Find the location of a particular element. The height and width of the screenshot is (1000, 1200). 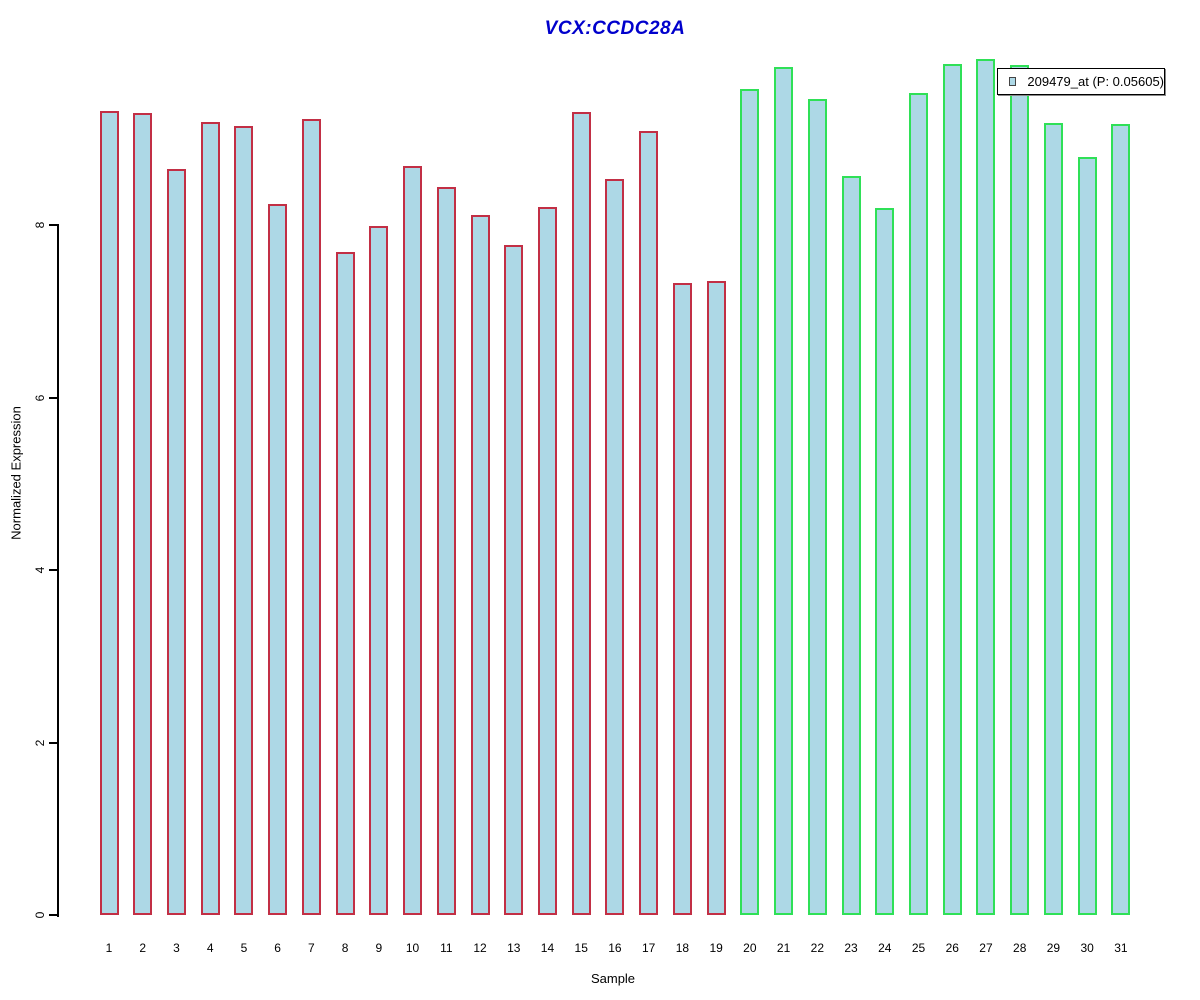

x-tick-label: 9 is located at coordinates (379, 948).